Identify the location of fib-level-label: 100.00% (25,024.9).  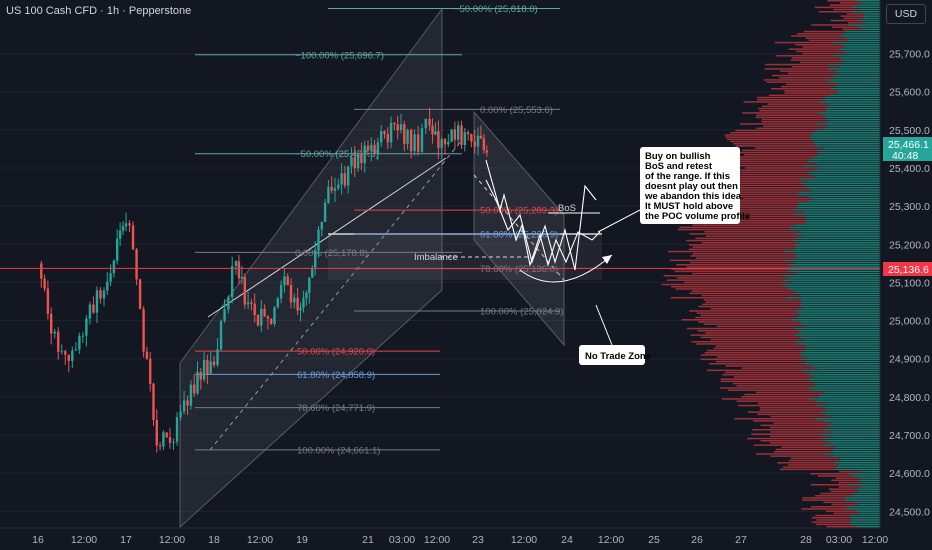
(521, 312).